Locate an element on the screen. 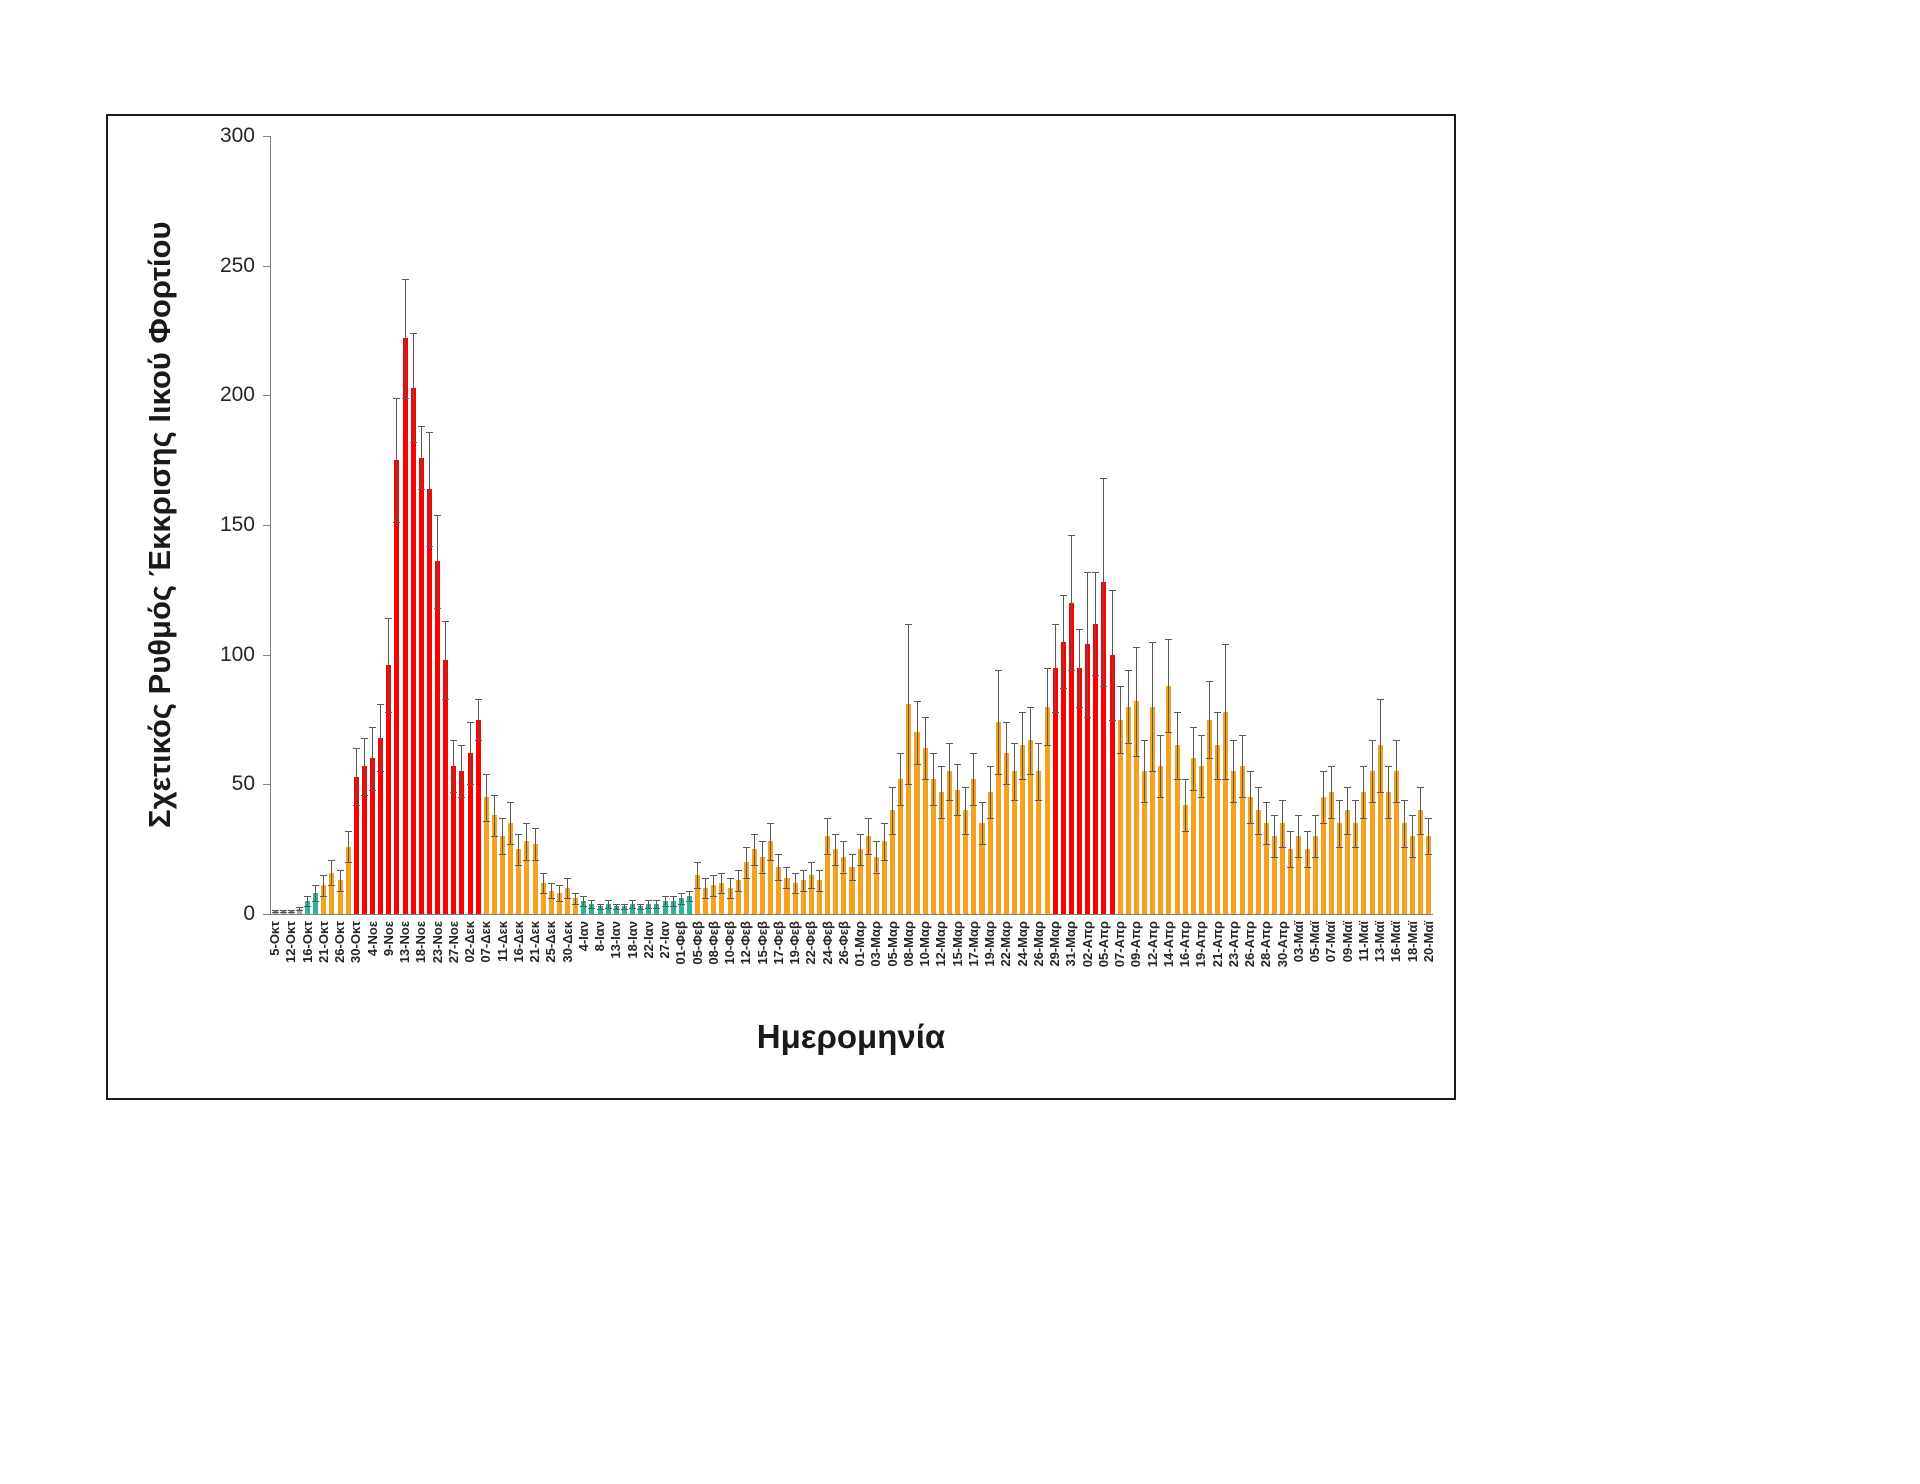  y-axis-title: Σχετικός Ρυθμός Έκκρισης Ιικού Φορτίου is located at coordinates (159, 525).